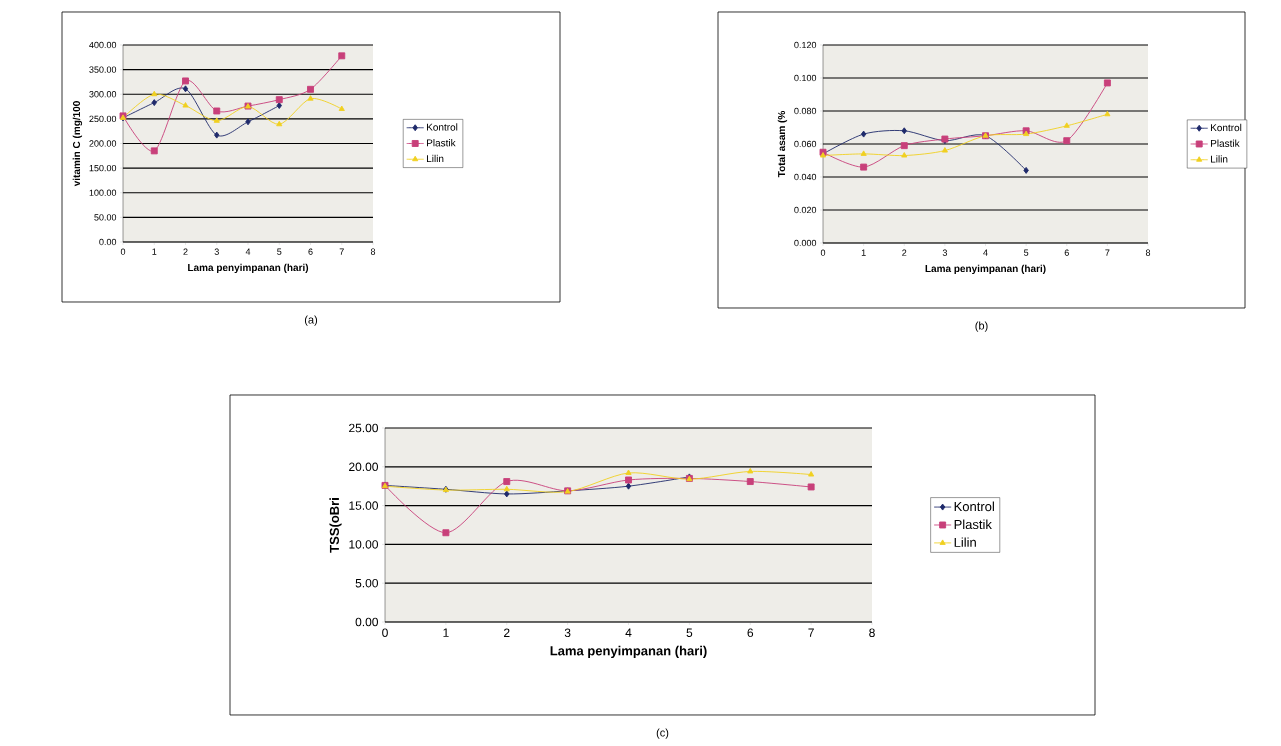  Describe the element at coordinates (805, 177) in the screenshot. I see `y-tick-label: 0.040` at that location.